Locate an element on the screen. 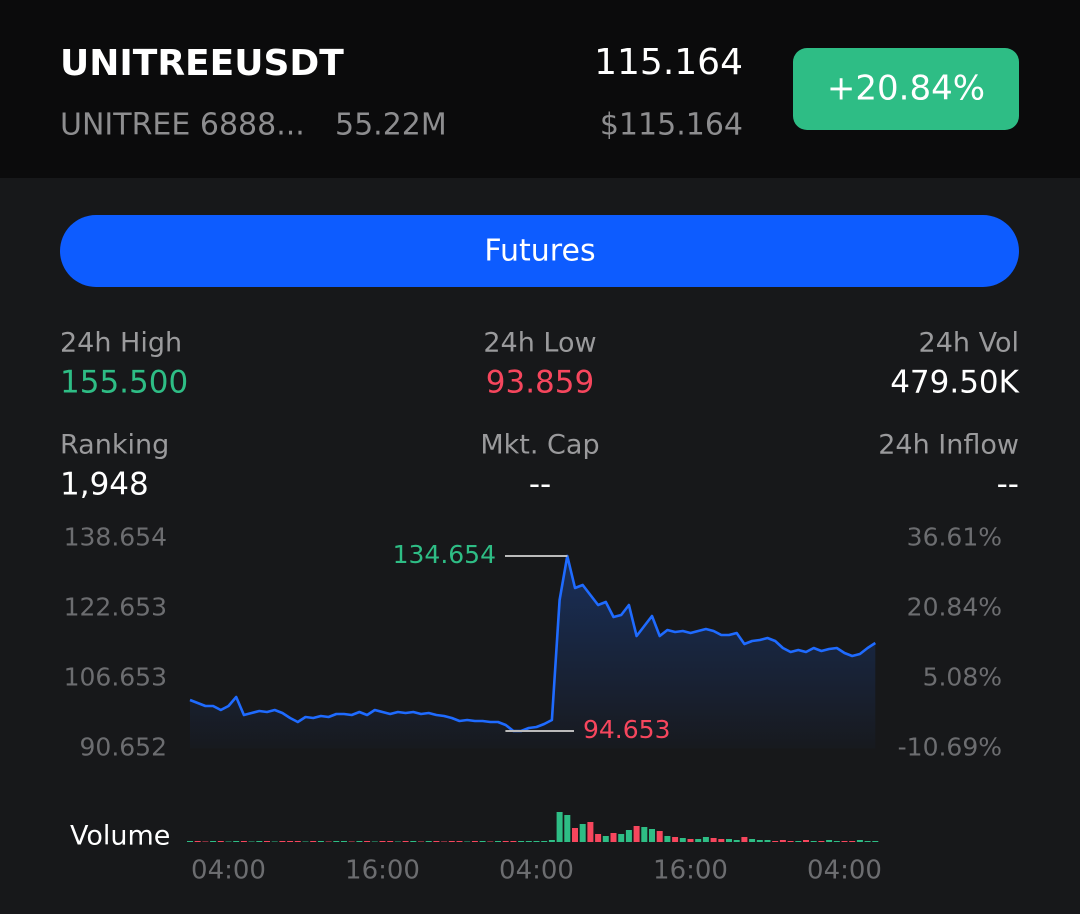 The height and width of the screenshot is (914, 1080). y2-tick-label: 5.08% is located at coordinates (962, 676).